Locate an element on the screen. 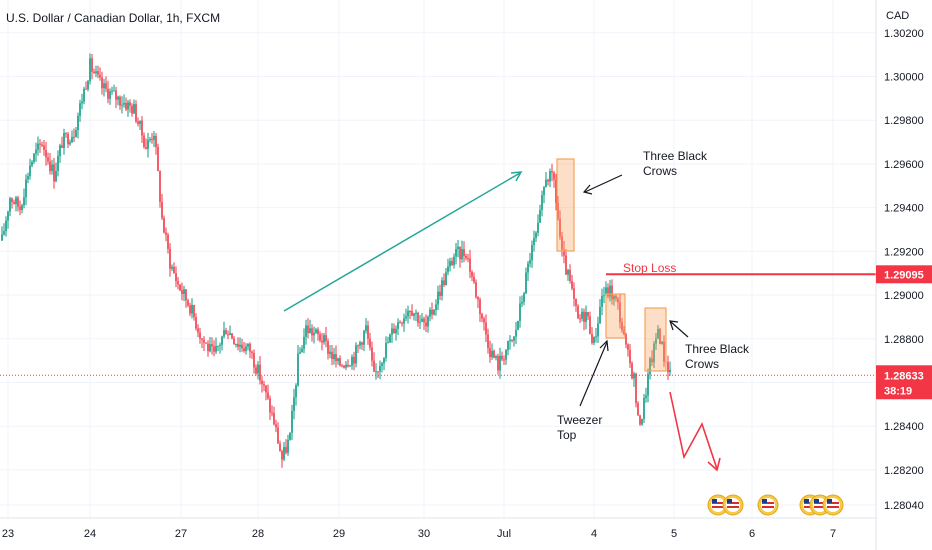  annotation-arrow-3-head is located at coordinates (604, 345).